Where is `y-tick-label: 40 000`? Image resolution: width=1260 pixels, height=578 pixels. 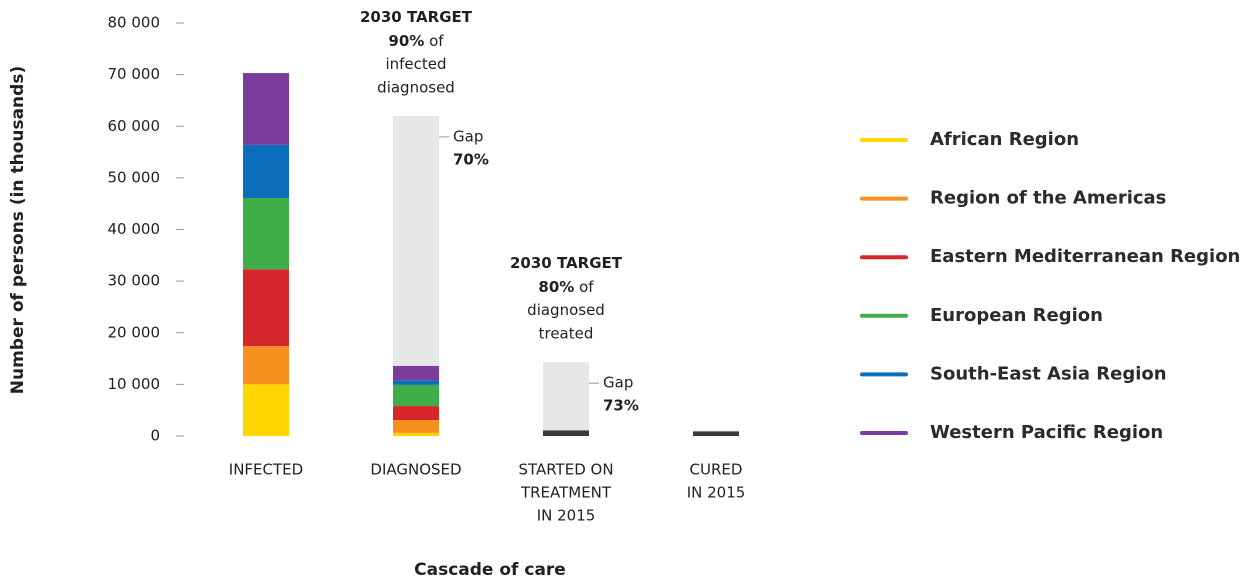 y-tick-label: 40 000 is located at coordinates (134, 229).